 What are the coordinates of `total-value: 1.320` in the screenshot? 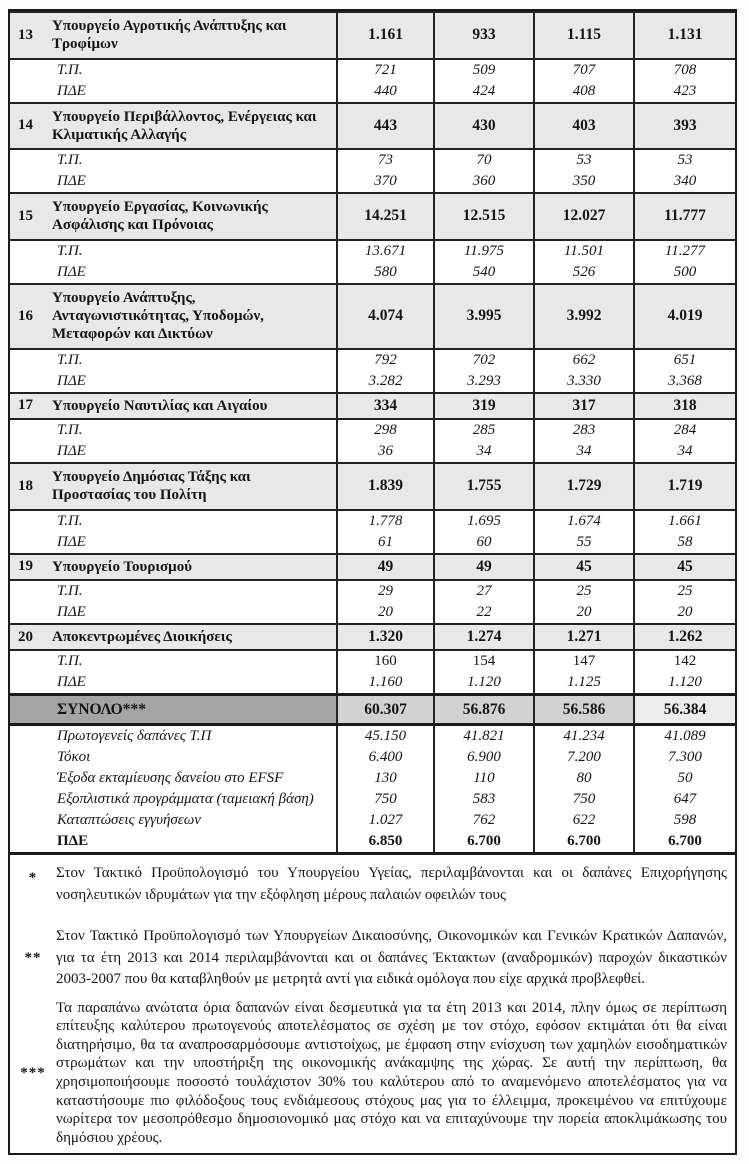 It's located at (385, 637).